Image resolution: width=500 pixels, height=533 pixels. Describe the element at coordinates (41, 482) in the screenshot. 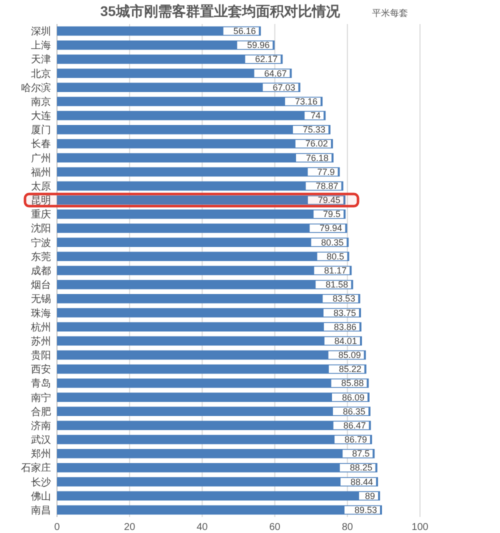

I see `y-tick-label: 长沙` at that location.